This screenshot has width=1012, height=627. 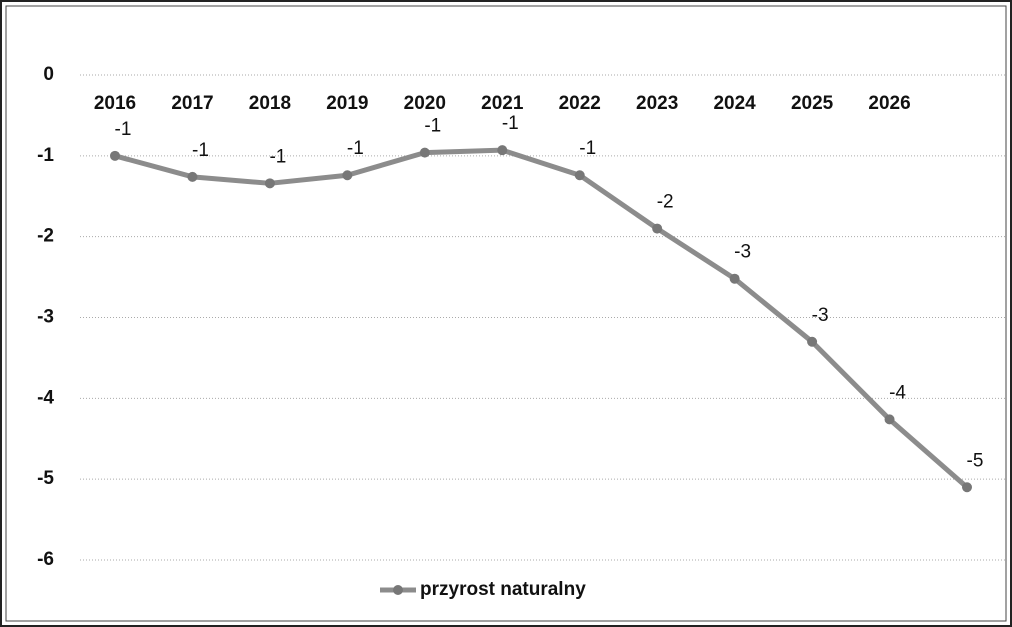 I want to click on x-tick-label: 2018, so click(x=270, y=103).